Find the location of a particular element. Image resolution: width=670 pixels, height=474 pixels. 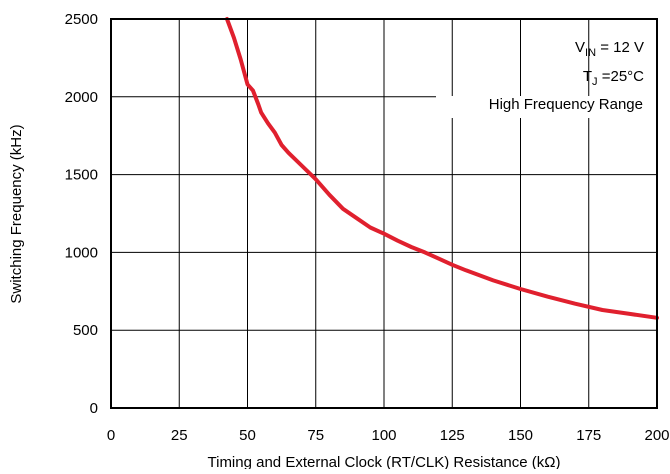

y-tick-label-2: 1000 is located at coordinates (81, 252).